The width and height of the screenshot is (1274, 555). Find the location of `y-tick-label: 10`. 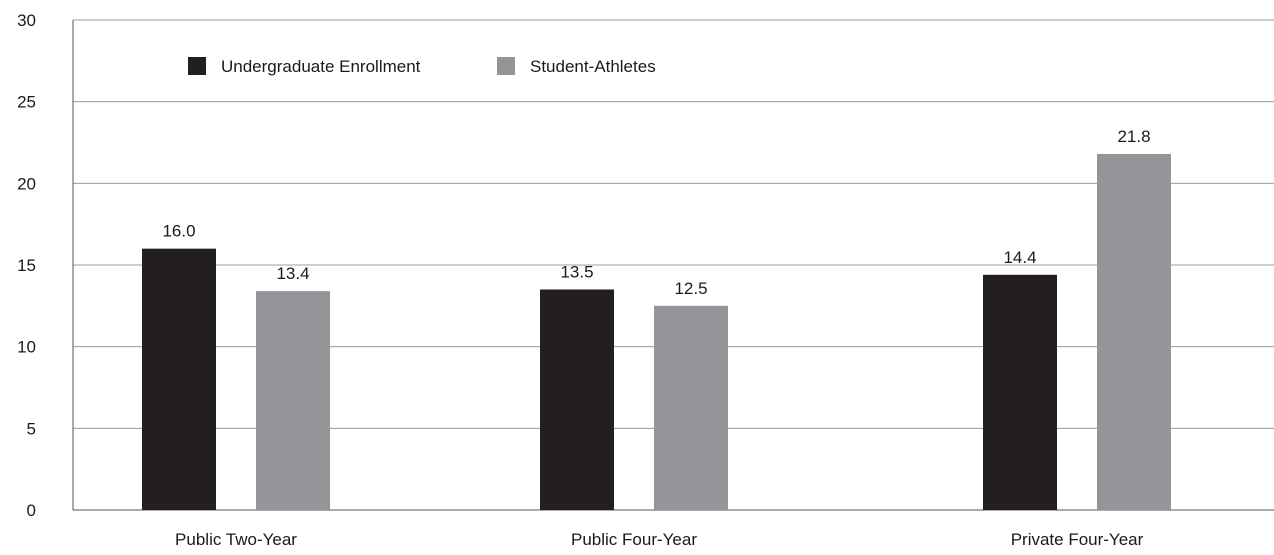

y-tick-label: 10 is located at coordinates (26, 347).